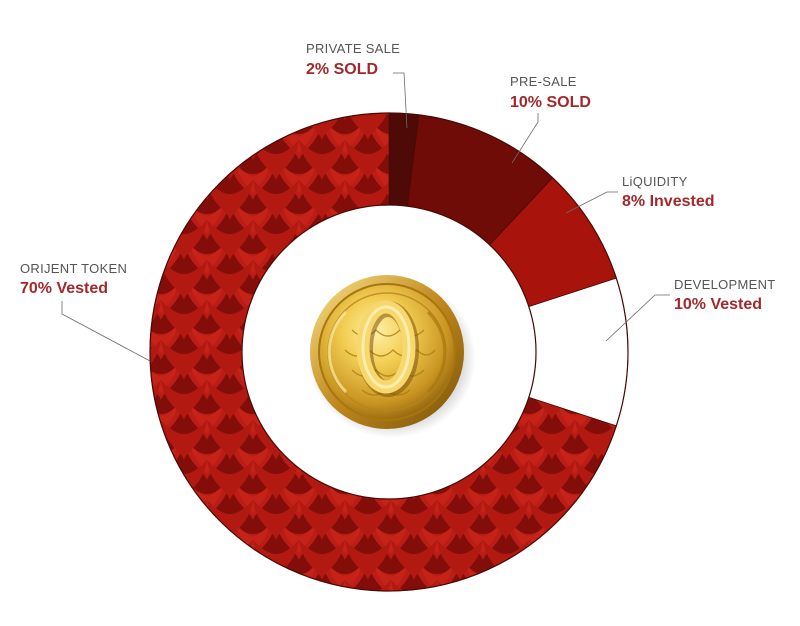 The height and width of the screenshot is (626, 800). Describe the element at coordinates (655, 181) in the screenshot. I see `slice-label-liquidity: LiQUIDITY` at that location.